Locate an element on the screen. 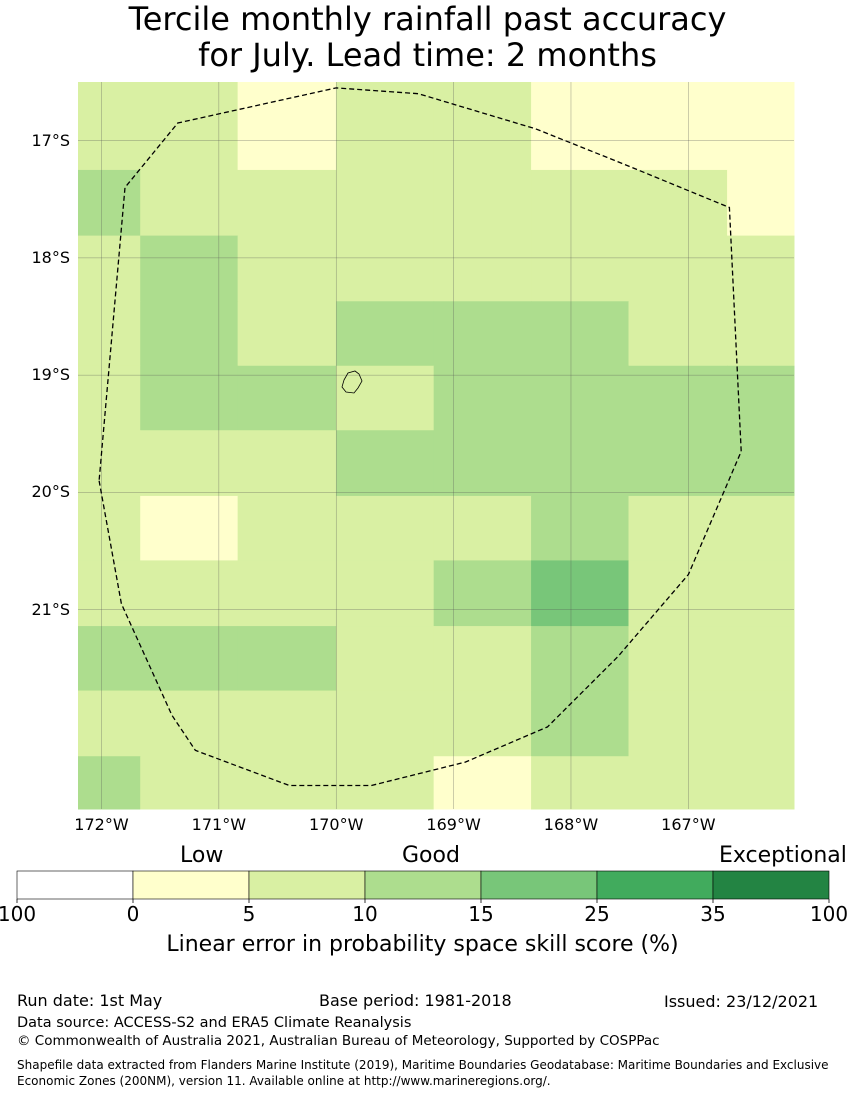 This screenshot has height=1095, width=855. lon-tick-label: 172°W is located at coordinates (101, 824).